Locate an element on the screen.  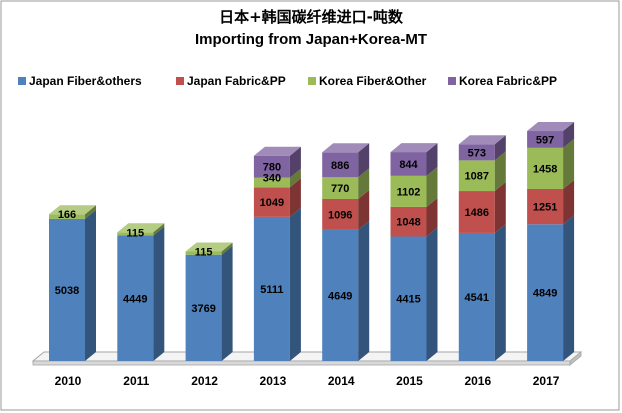
category-label: 2011 is located at coordinates (136, 381).